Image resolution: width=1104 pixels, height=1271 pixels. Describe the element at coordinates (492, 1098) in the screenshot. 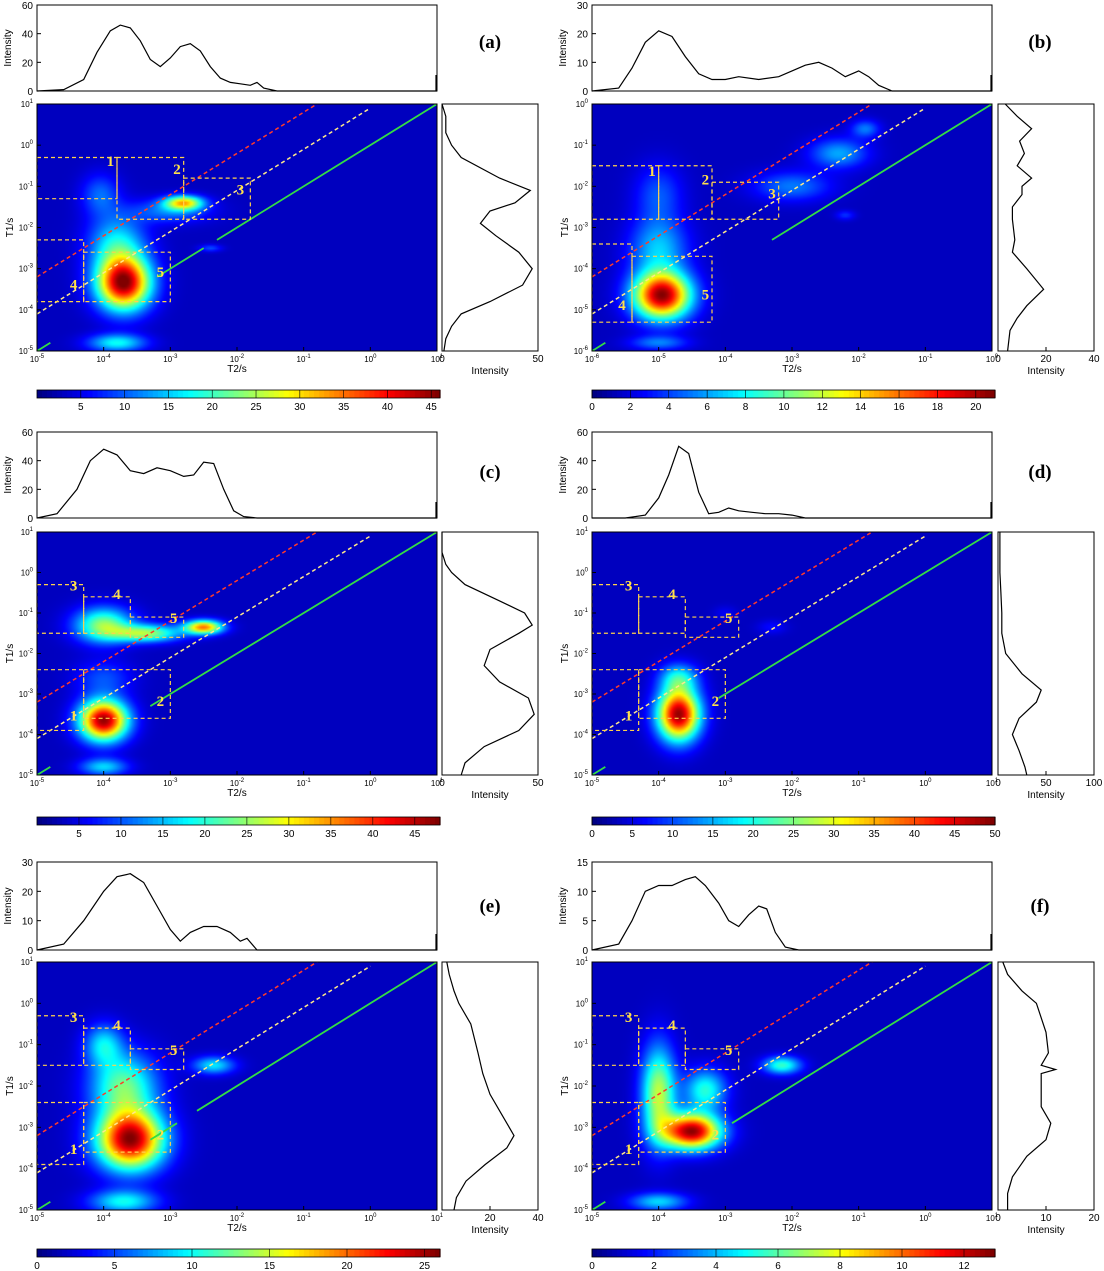

I see `right-profile-plot: 20 40 Intensity` at that location.